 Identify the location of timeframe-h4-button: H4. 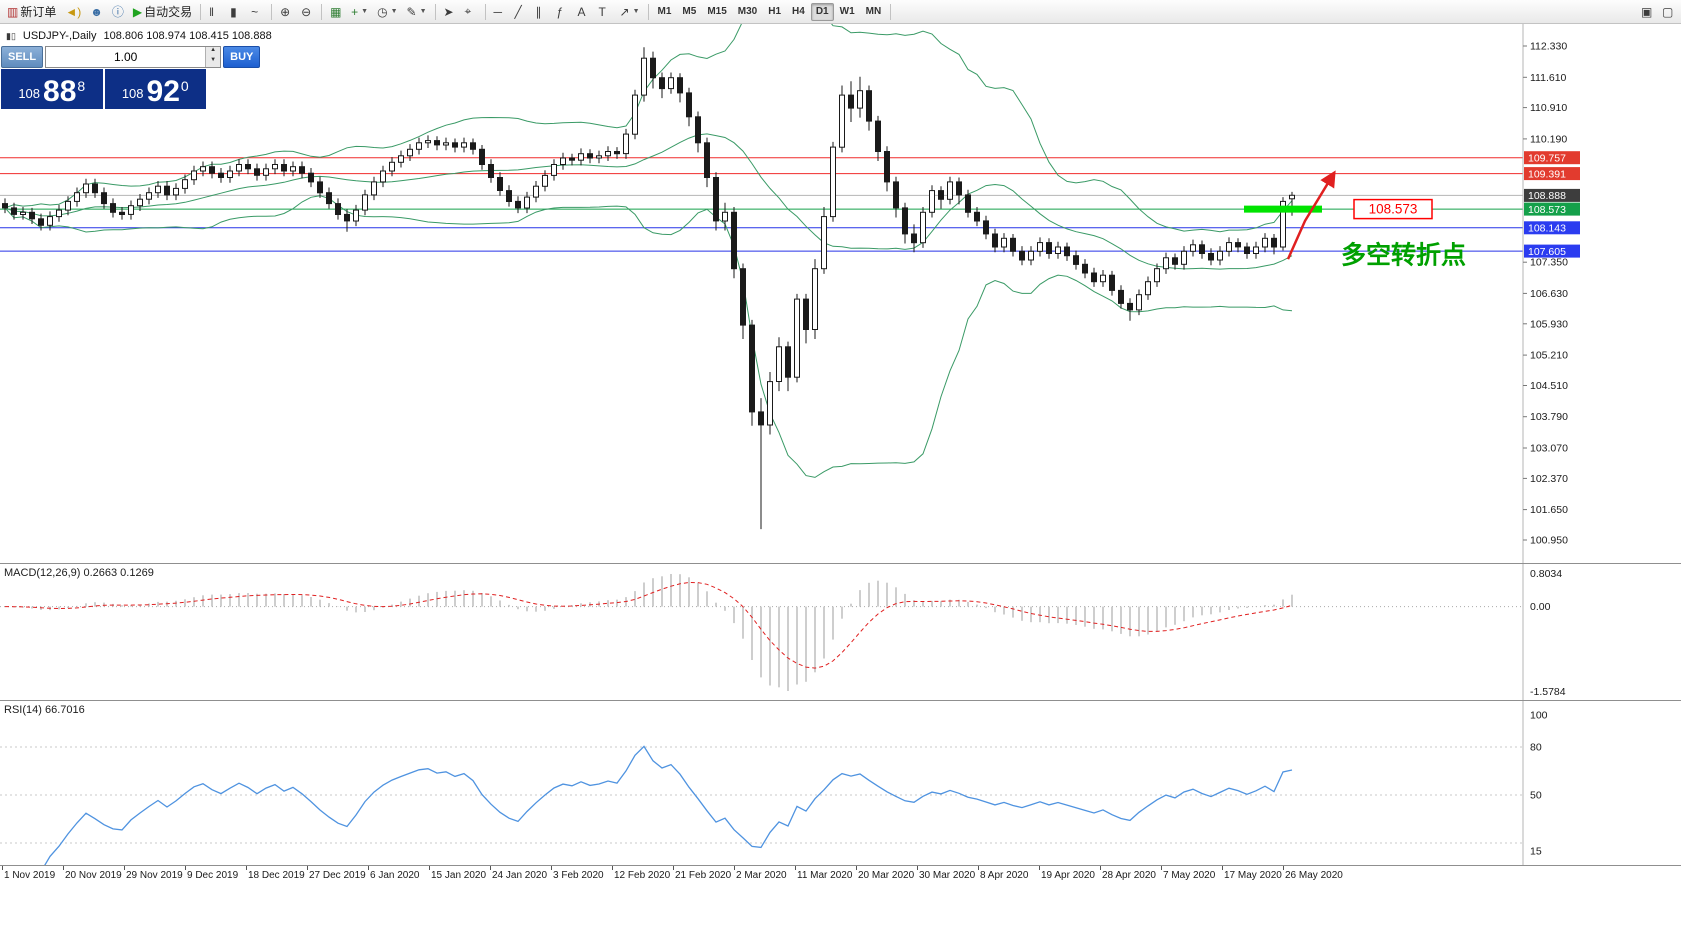
(798, 12).